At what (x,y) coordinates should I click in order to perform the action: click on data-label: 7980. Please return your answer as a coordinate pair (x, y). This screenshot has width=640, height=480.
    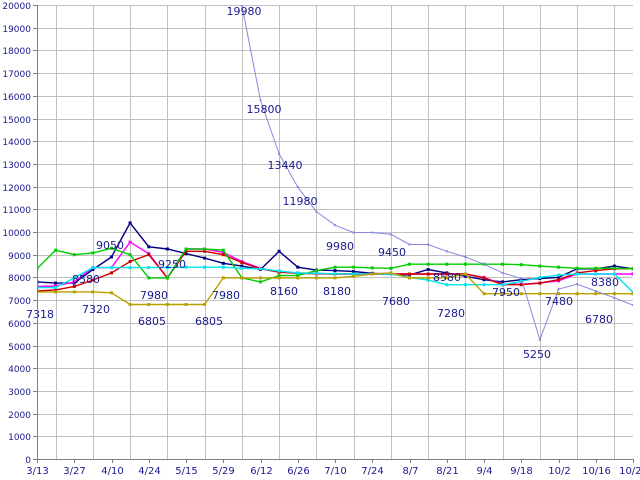
    Looking at the image, I should click on (226, 295).